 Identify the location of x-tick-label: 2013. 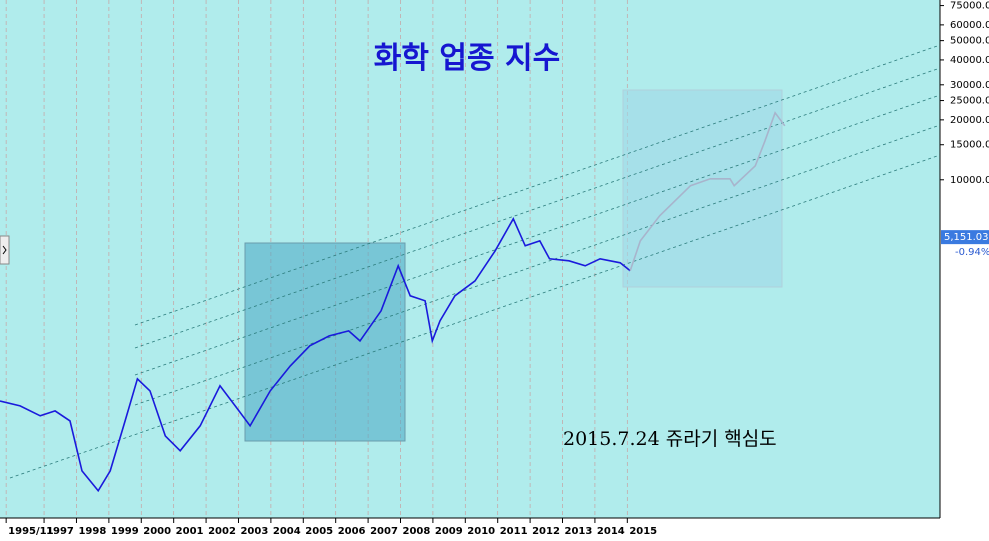
(579, 531).